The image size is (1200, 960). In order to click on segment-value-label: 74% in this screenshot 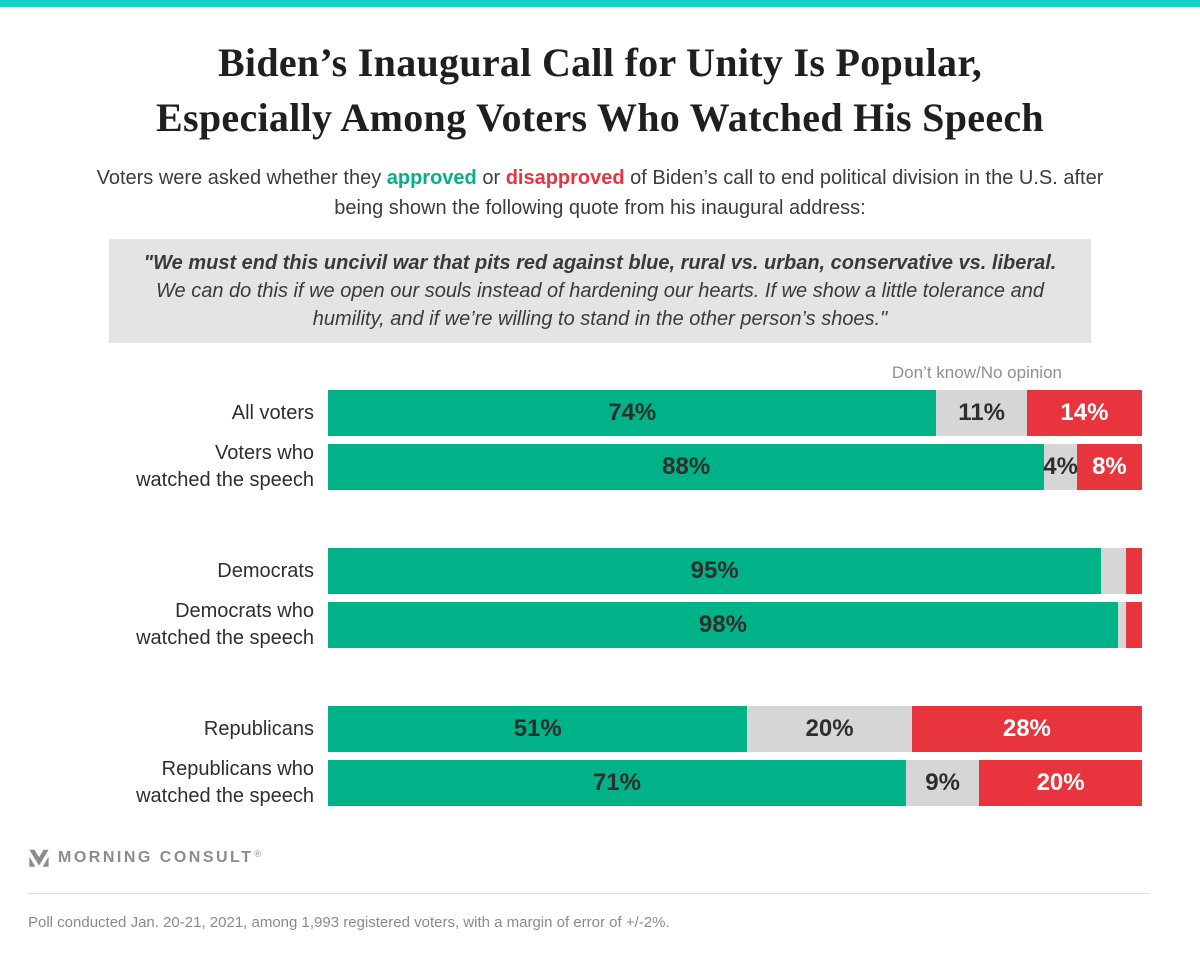, I will do `click(632, 412)`.